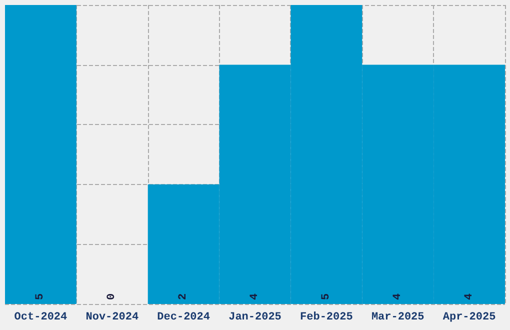 The width and height of the screenshot is (510, 330). Describe the element at coordinates (255, 318) in the screenshot. I see `x-tick-label: Jan-2025` at that location.